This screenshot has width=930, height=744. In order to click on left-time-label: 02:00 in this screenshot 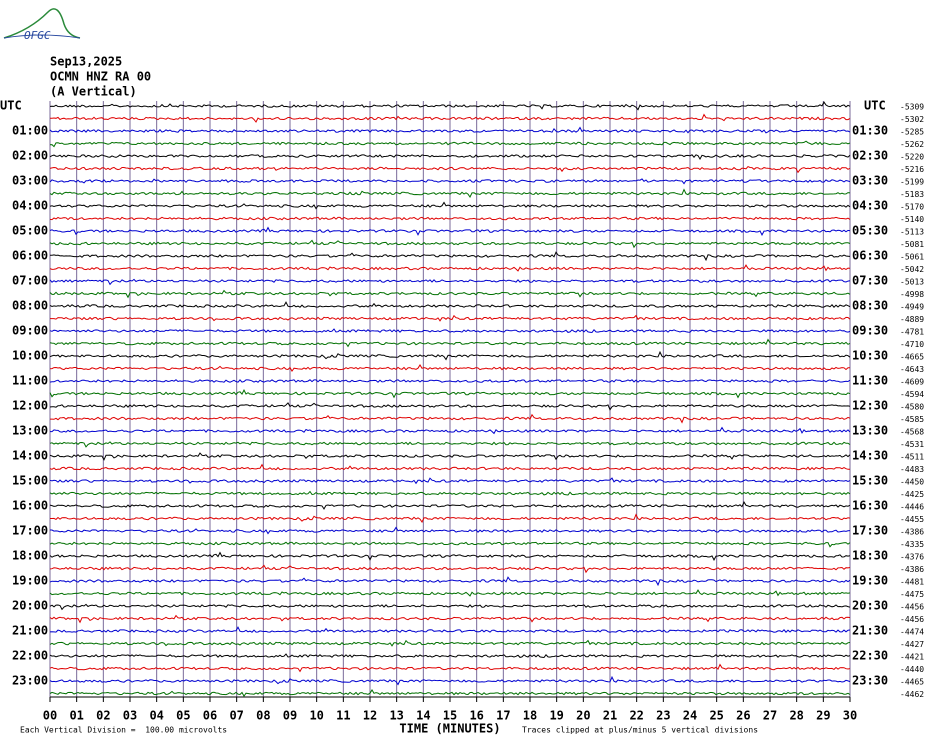, I will do `click(30, 156)`.